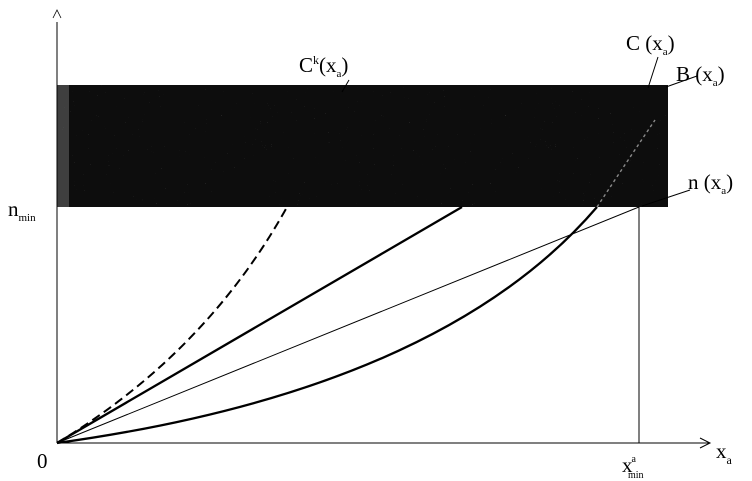 The height and width of the screenshot is (481, 752). Describe the element at coordinates (724, 453) in the screenshot. I see `x-axis-label: xa` at that location.